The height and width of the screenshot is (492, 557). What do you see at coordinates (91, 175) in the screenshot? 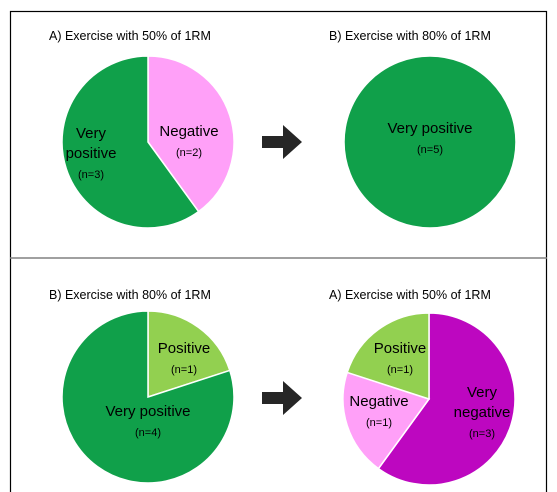
I see `slice-count-very-positive: (n=3)` at bounding box center [91, 175].